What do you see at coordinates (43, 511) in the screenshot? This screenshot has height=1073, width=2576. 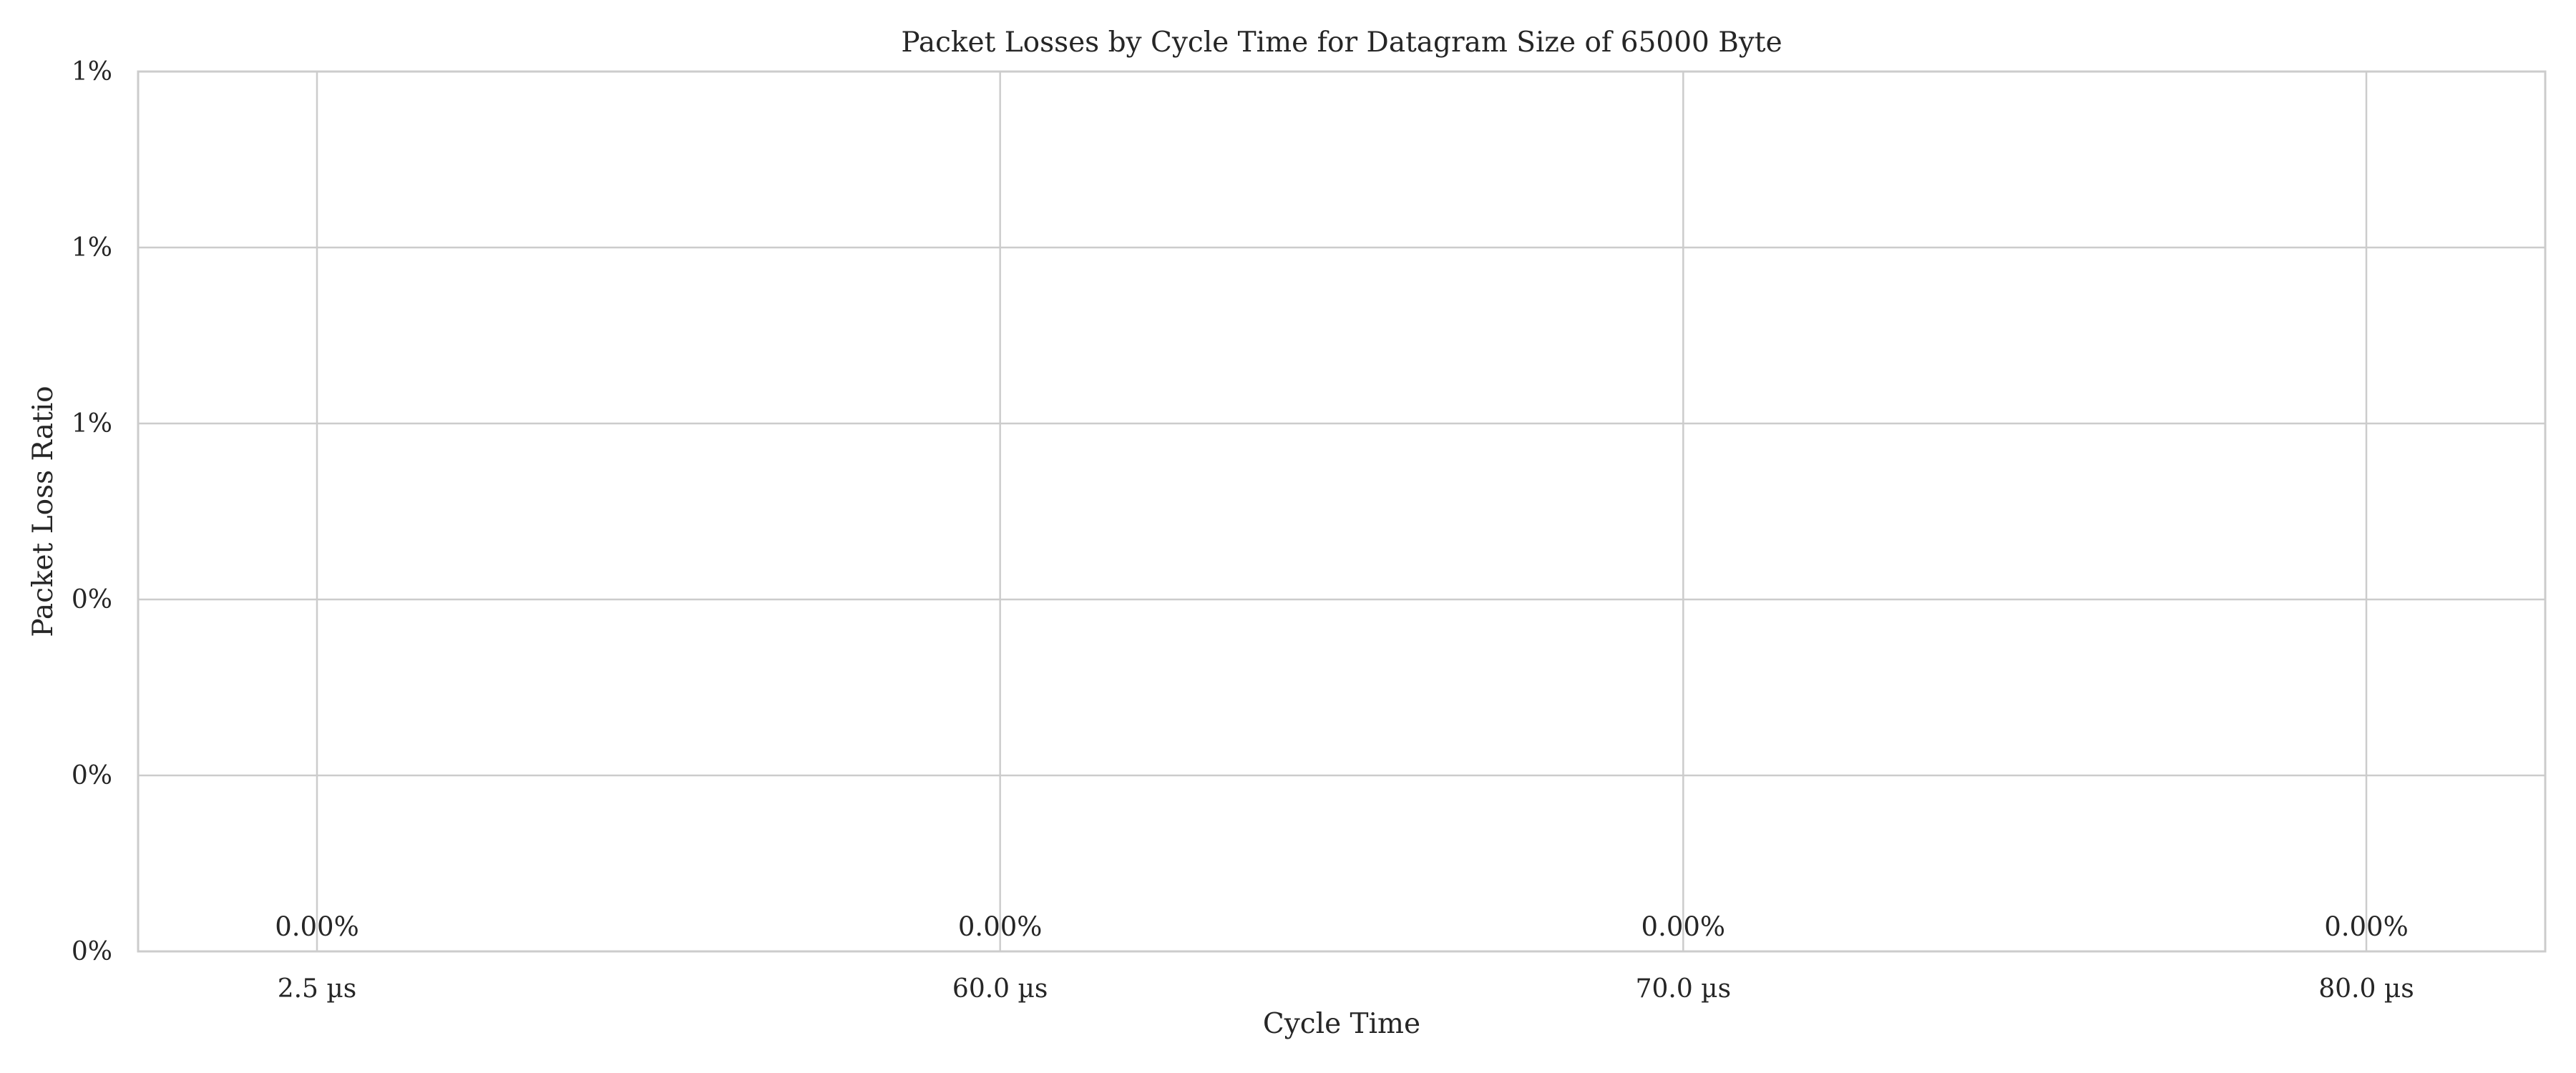 I see `y-axis-label: Packet Loss Ratio` at bounding box center [43, 511].